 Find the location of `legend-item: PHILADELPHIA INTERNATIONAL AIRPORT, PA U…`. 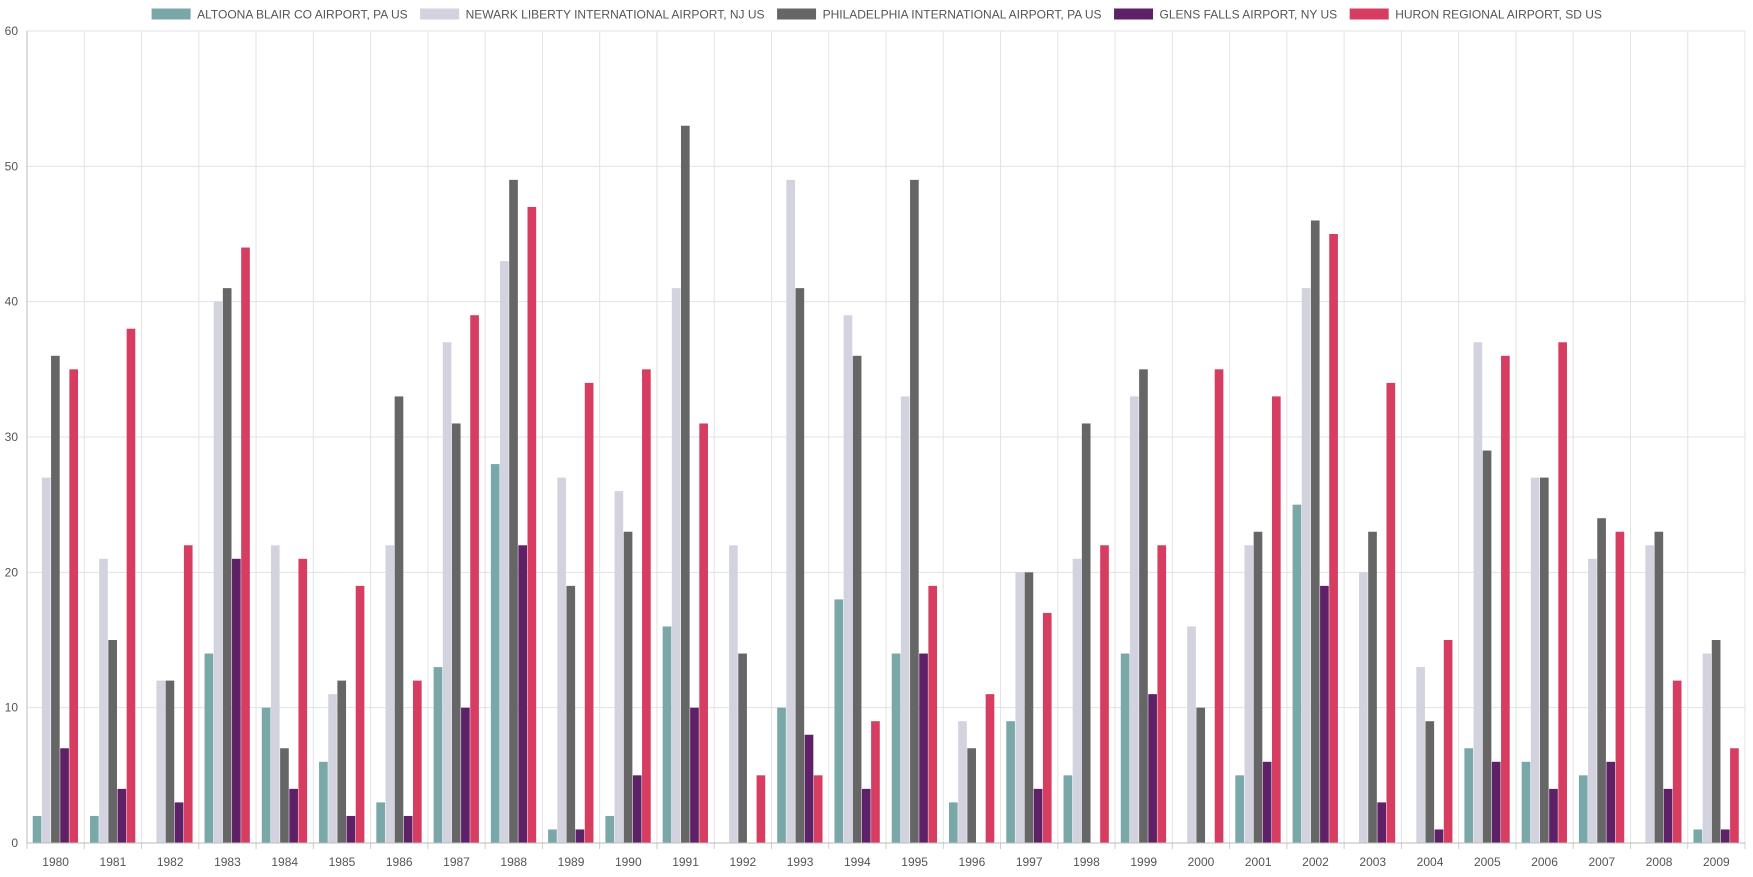

legend-item: PHILADELPHIA INTERNATIONAL AIRPORT, PA U… is located at coordinates (939, 14).